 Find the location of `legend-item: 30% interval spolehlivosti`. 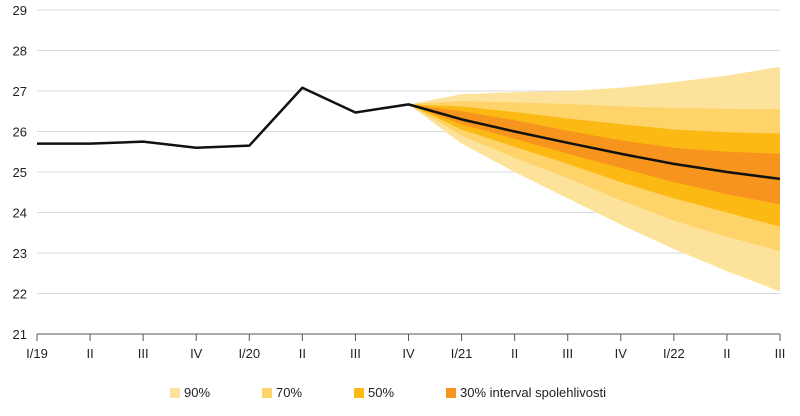

legend-item: 30% interval spolehlivosti is located at coordinates (526, 392).